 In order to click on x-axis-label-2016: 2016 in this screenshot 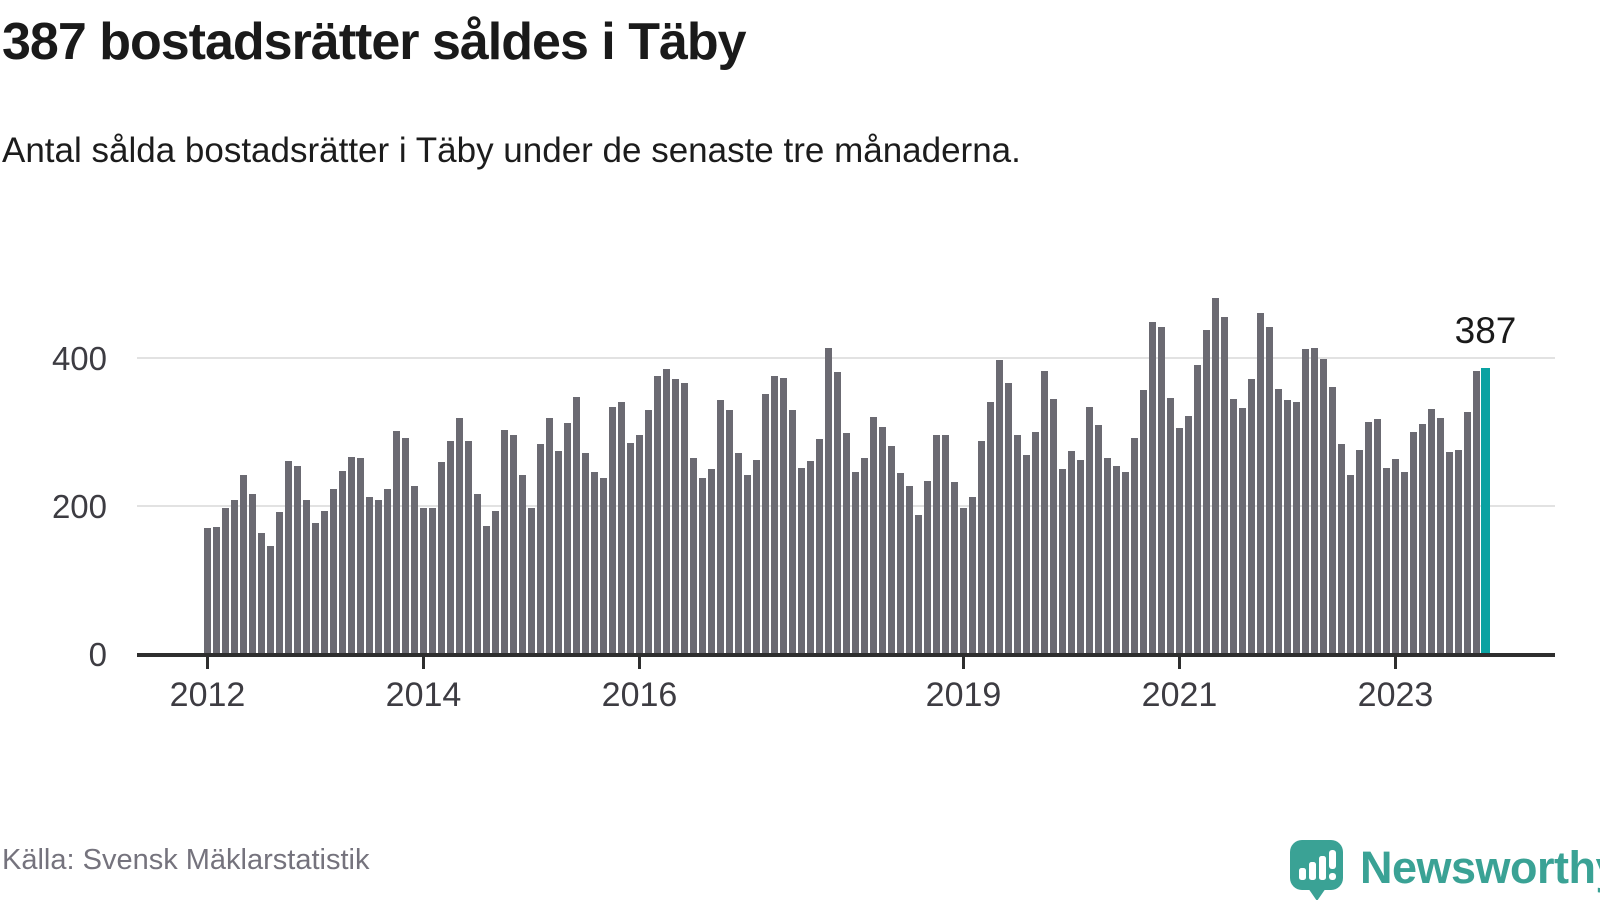, I will do `click(639, 695)`.